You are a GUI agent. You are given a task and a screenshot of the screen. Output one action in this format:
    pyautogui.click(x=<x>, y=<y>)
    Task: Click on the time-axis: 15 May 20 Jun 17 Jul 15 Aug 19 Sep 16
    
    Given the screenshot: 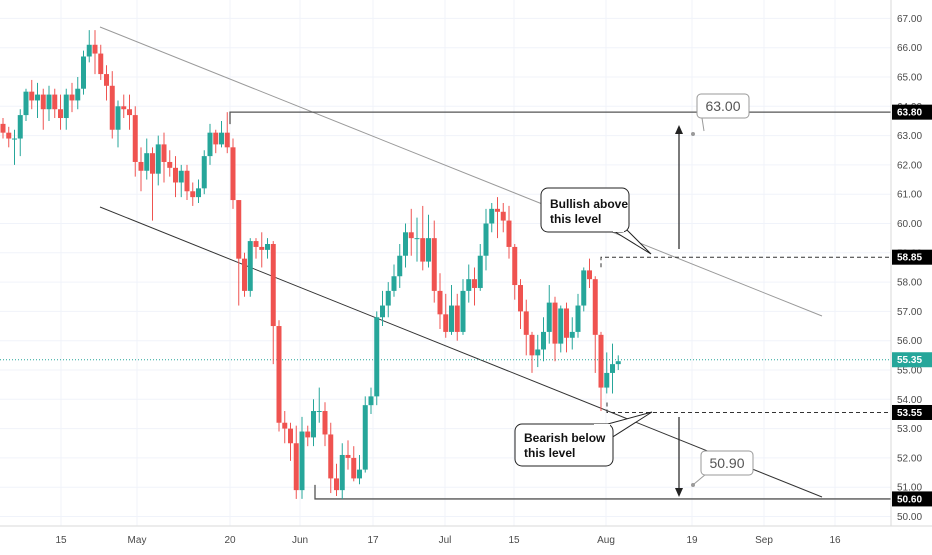 What is the action you would take?
    pyautogui.click(x=448, y=540)
    